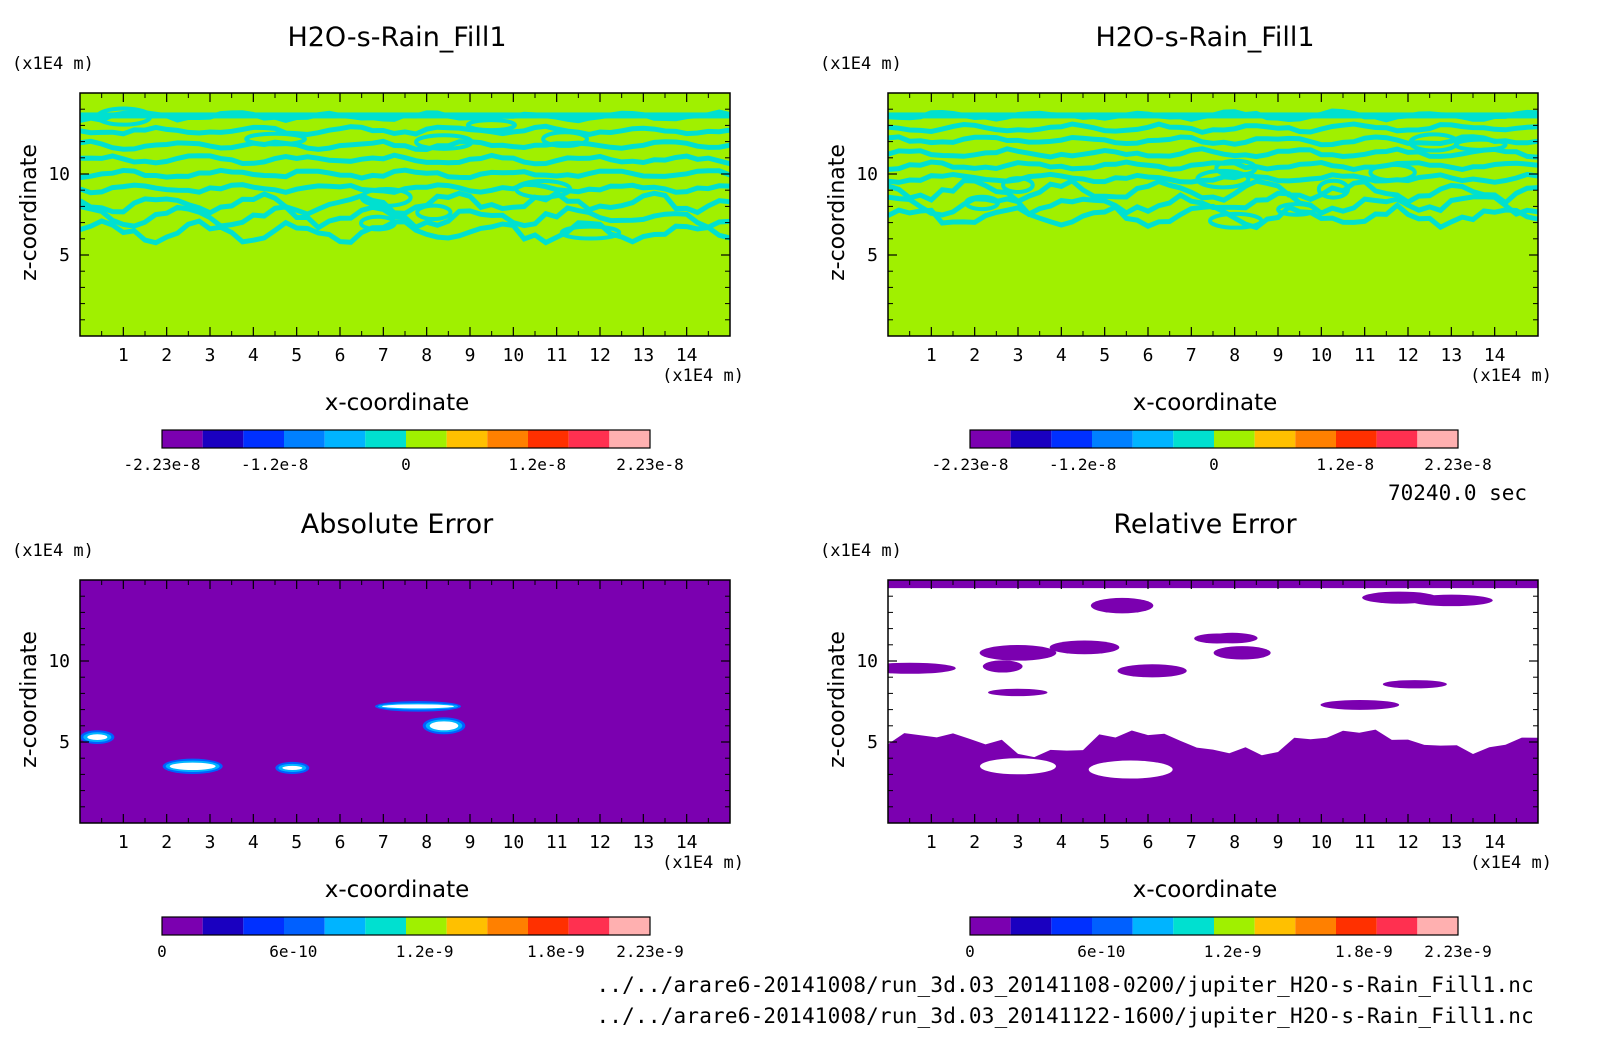 This screenshot has height=1054, width=1604. I want to click on x-tick-label: 3, so click(210, 355).